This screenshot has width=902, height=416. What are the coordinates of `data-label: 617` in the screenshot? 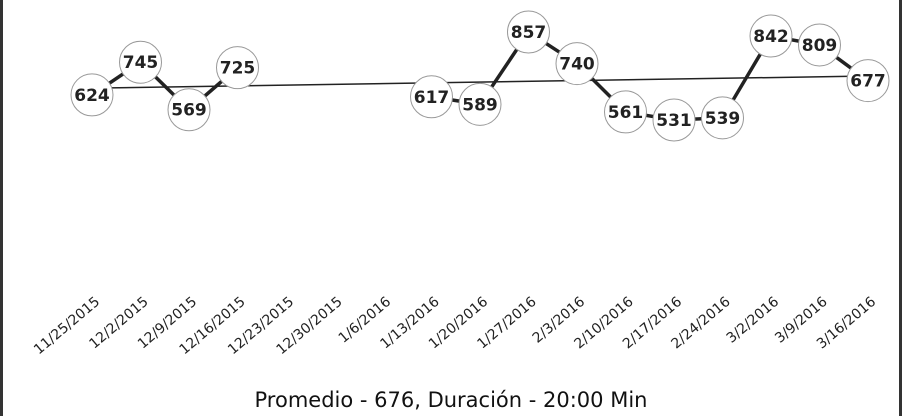 It's located at (432, 98).